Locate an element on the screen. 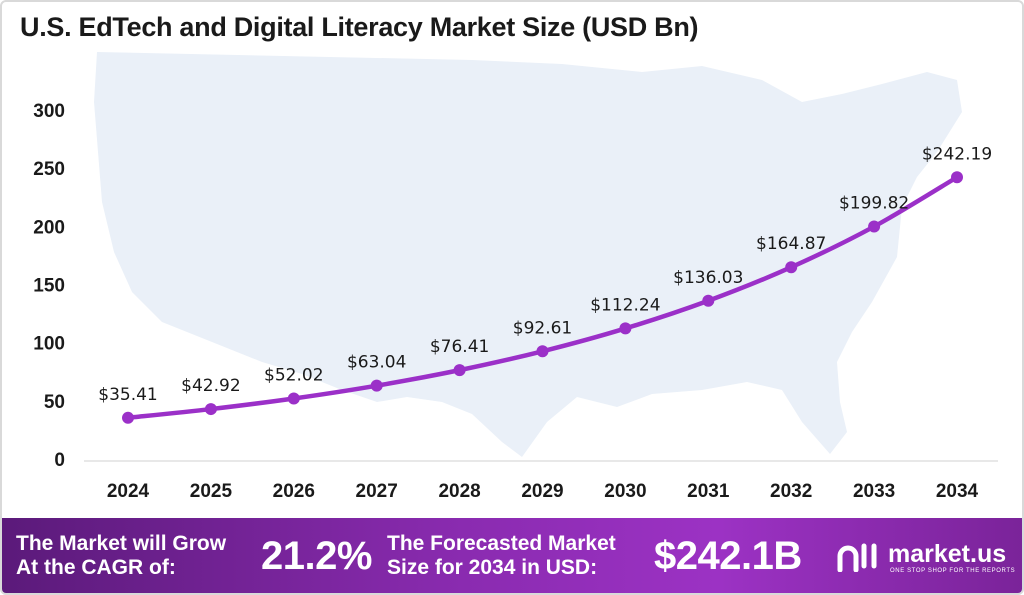  x-tick-label: 2029 is located at coordinates (542, 491).